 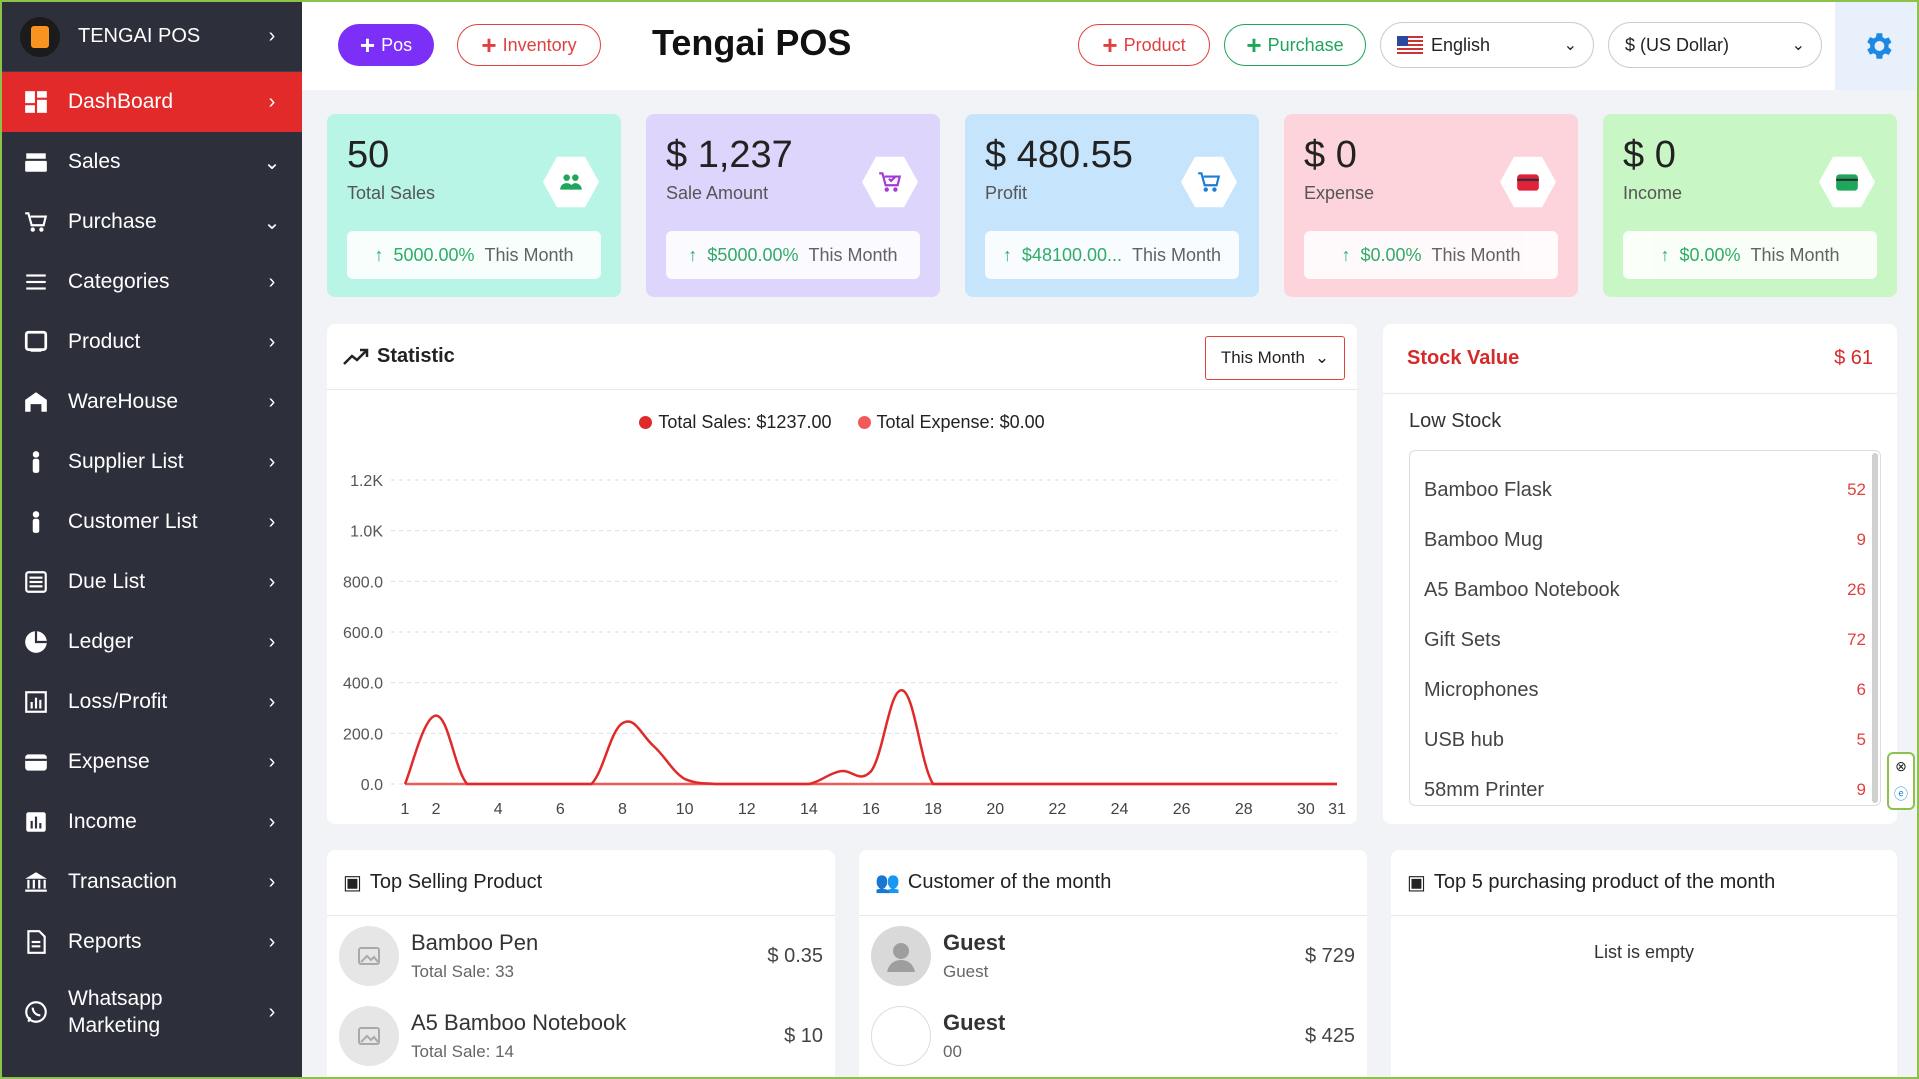 I want to click on whatsapp-icon, so click(x=36, y=1012).